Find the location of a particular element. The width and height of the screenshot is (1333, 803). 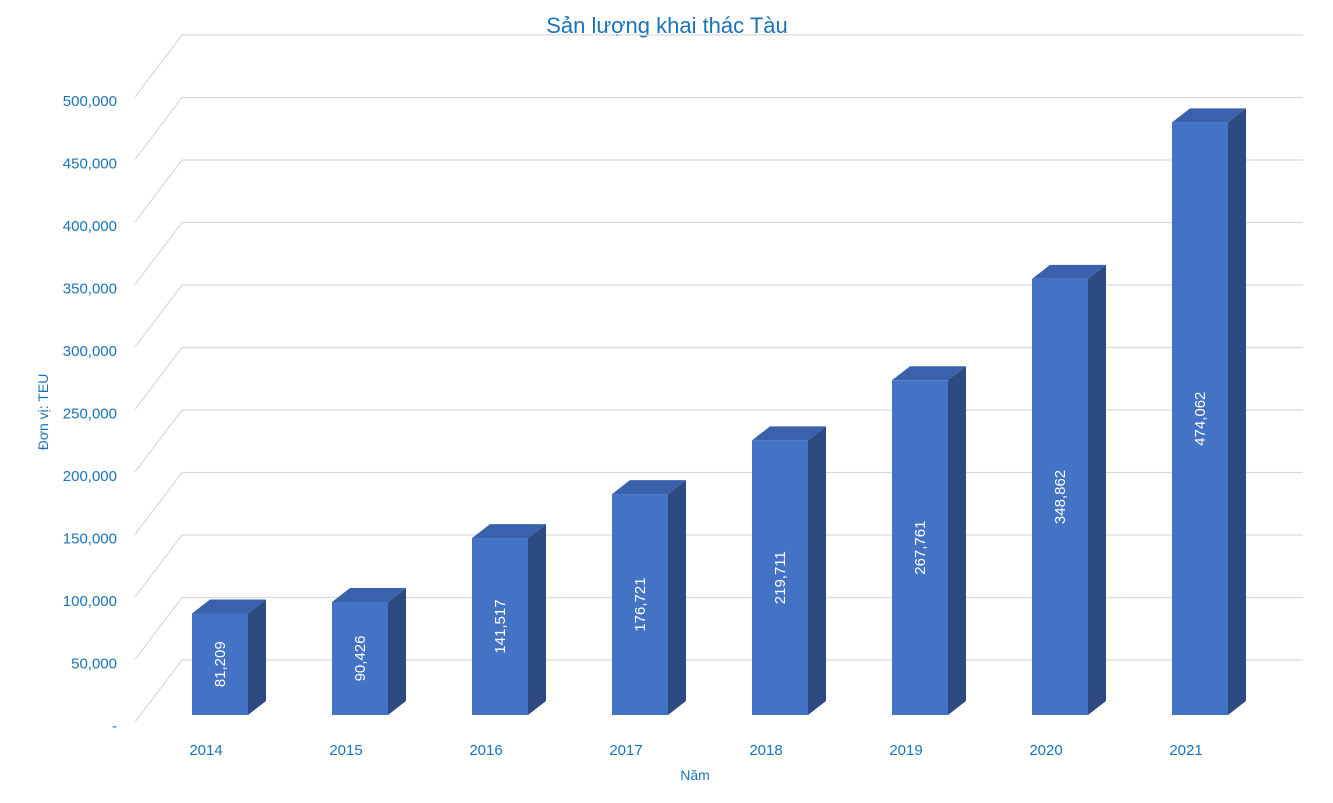

data-label: 176,721 is located at coordinates (640, 604).